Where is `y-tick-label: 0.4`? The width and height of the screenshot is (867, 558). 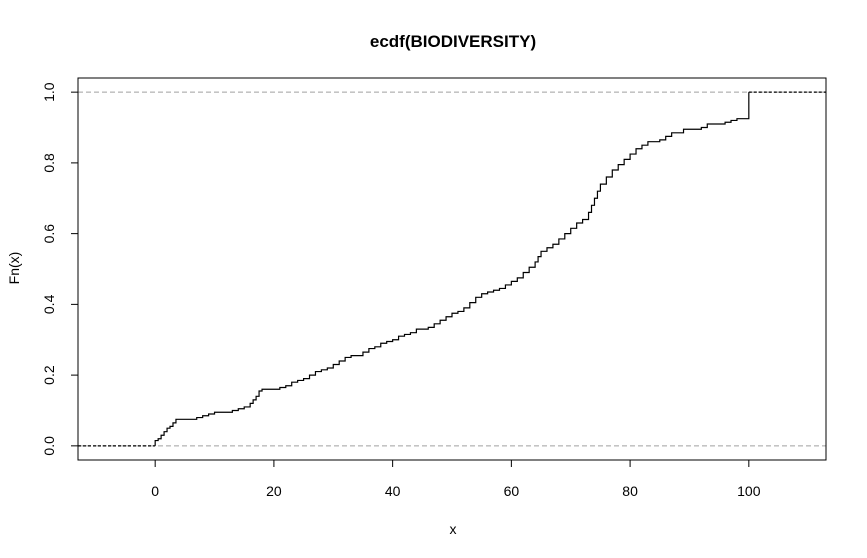 y-tick-label: 0.4 is located at coordinates (49, 304).